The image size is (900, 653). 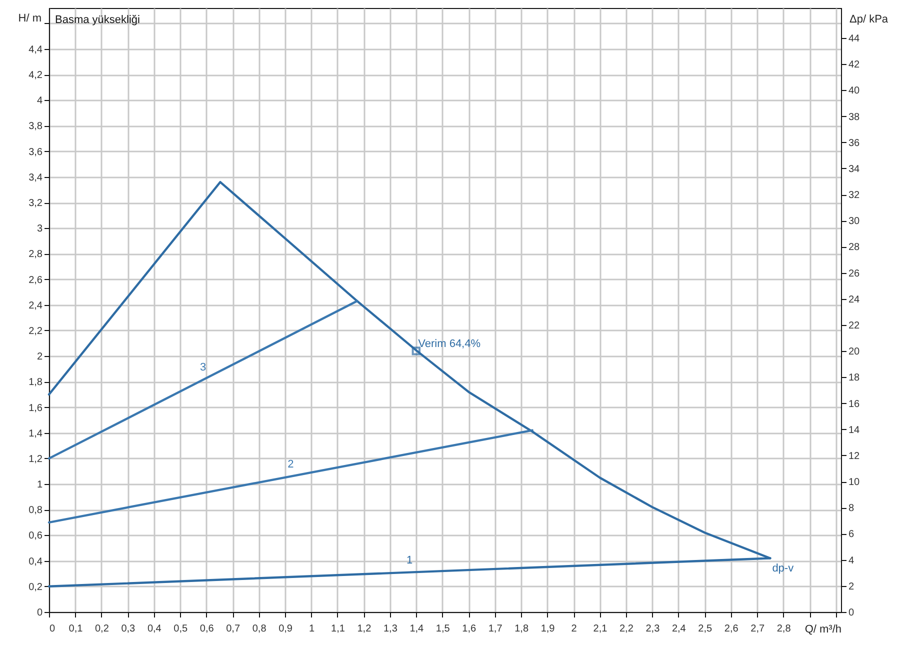 What do you see at coordinates (35, 152) in the screenshot?
I see `y-tick-label: 3,6` at bounding box center [35, 152].